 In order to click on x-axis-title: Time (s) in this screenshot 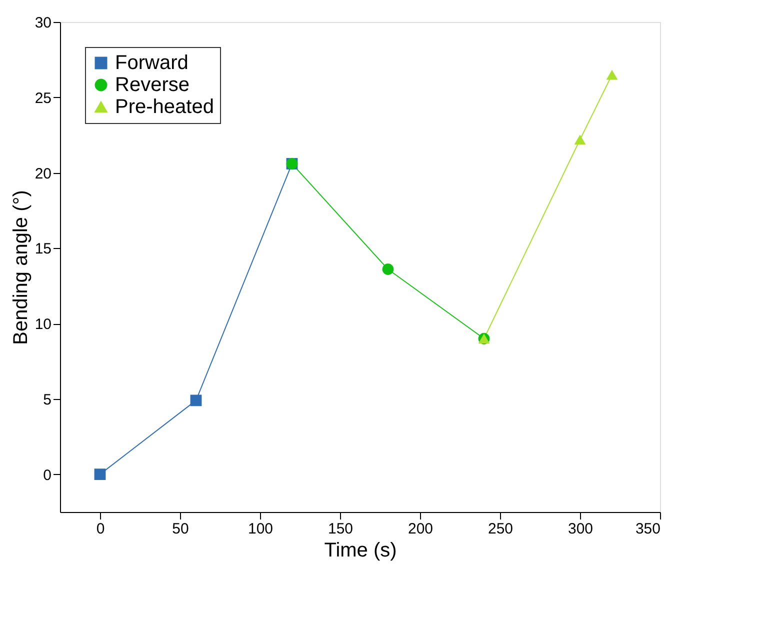, I will do `click(360, 551)`.